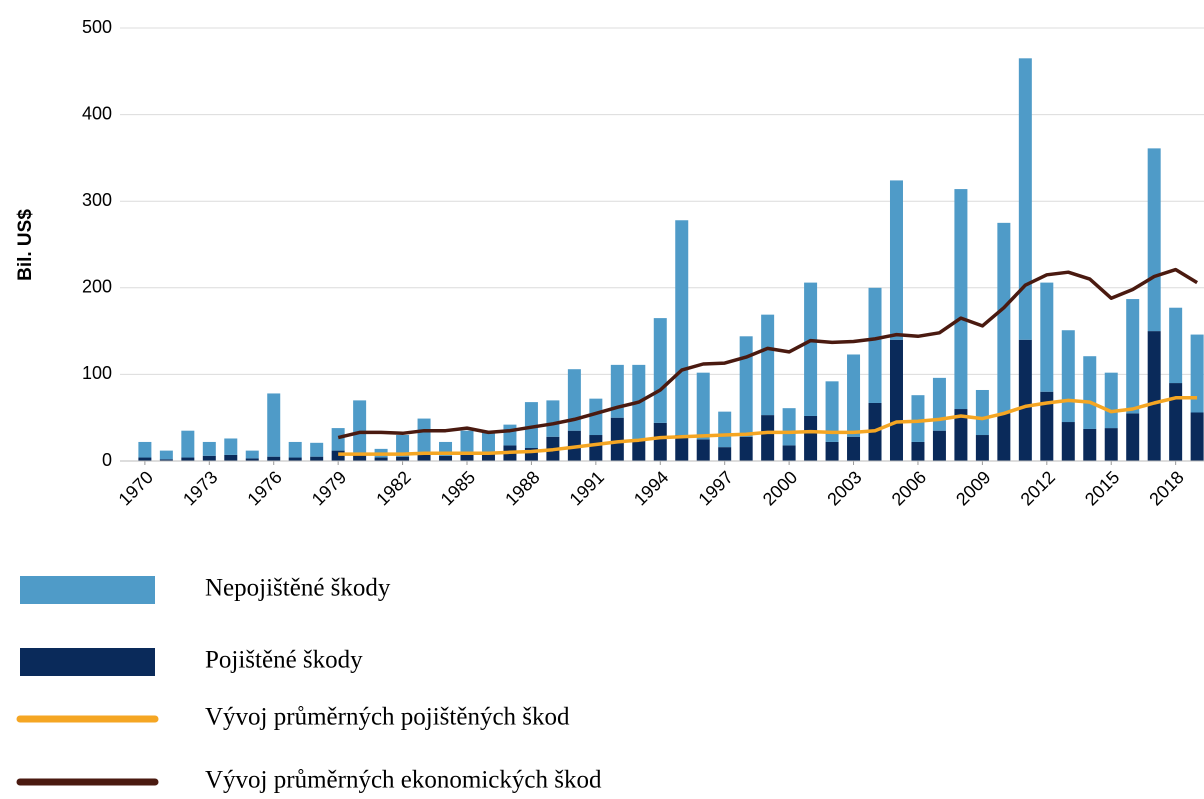 This screenshot has height=799, width=1204. Describe the element at coordinates (909, 488) in the screenshot. I see `x-tick-label: 2006` at that location.